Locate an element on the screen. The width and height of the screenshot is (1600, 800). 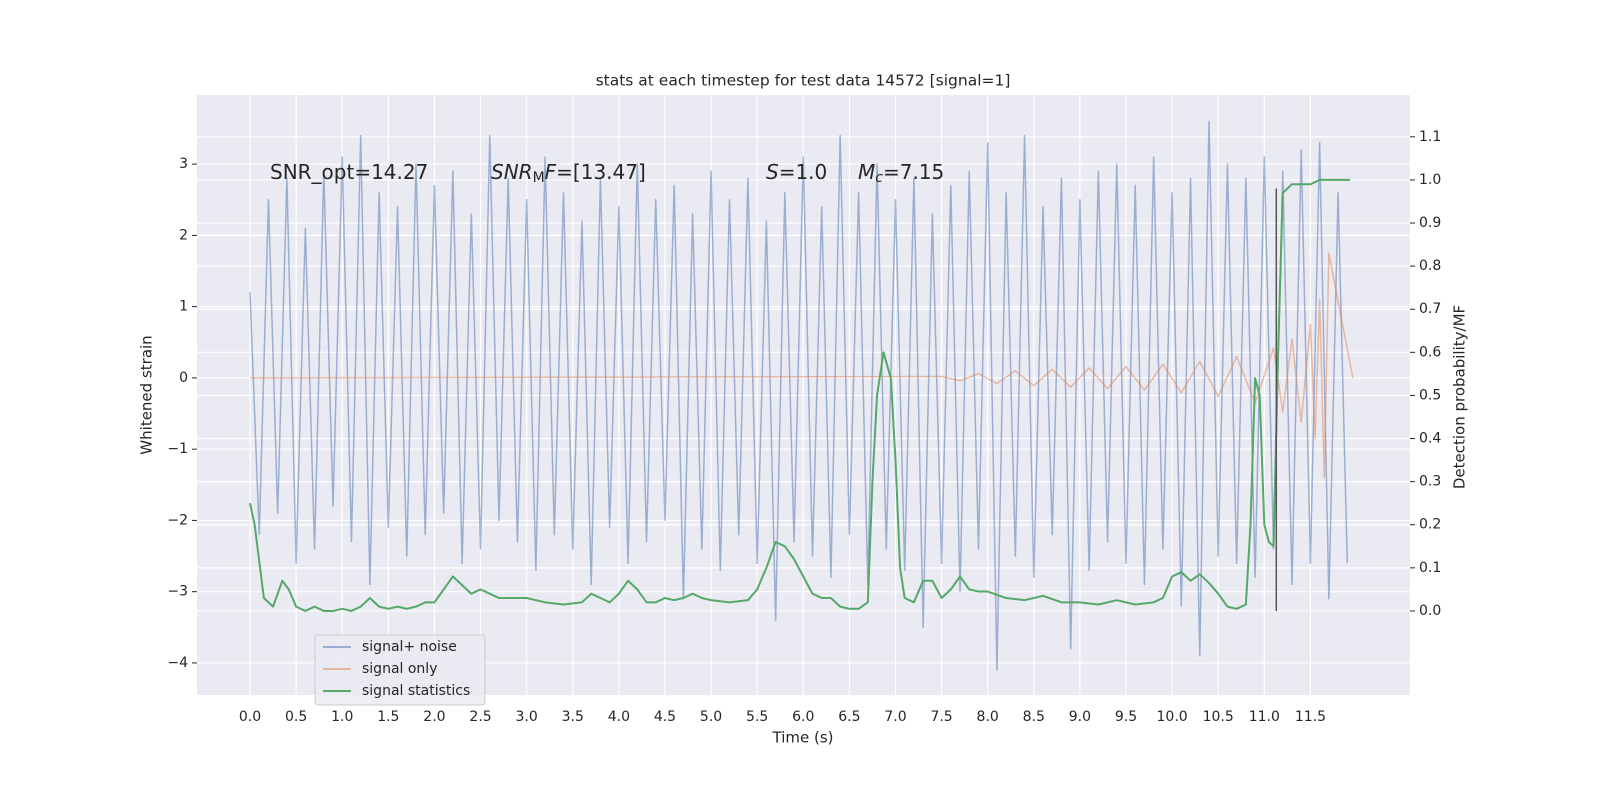
x-tick-label: 2.5 is located at coordinates (480, 717).